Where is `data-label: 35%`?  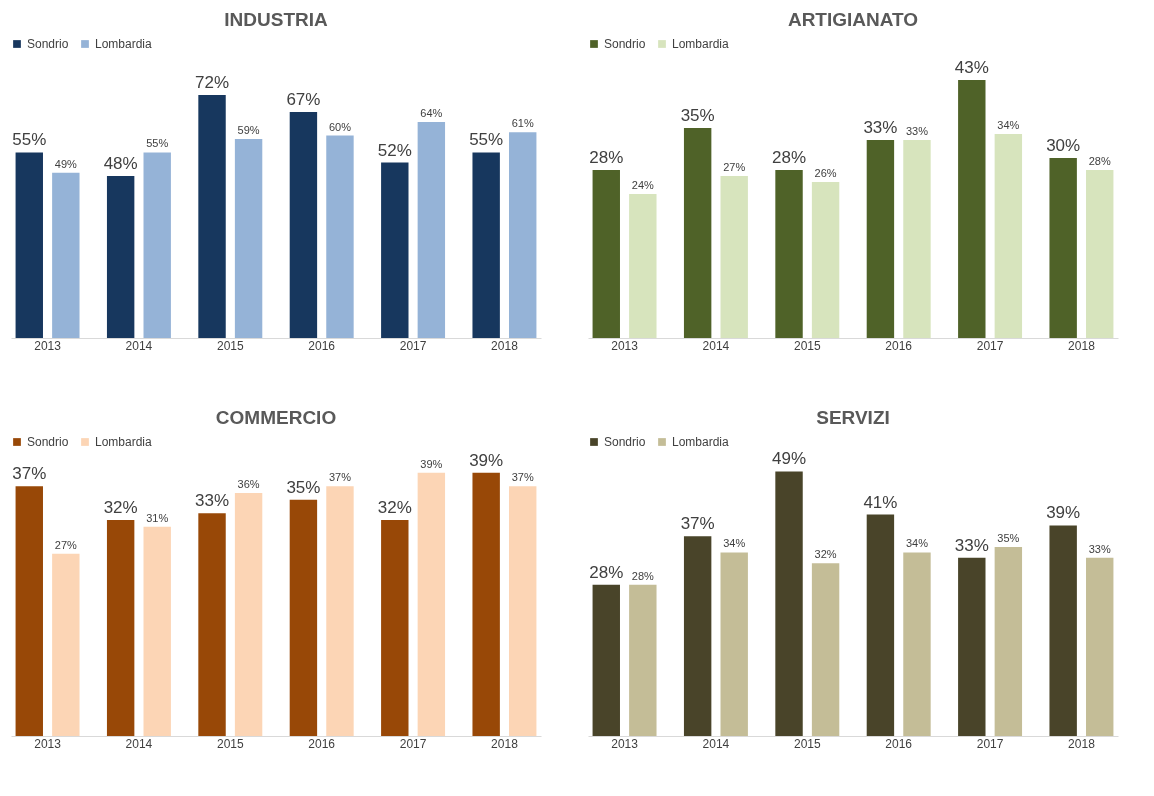
data-label: 35% is located at coordinates (697, 115).